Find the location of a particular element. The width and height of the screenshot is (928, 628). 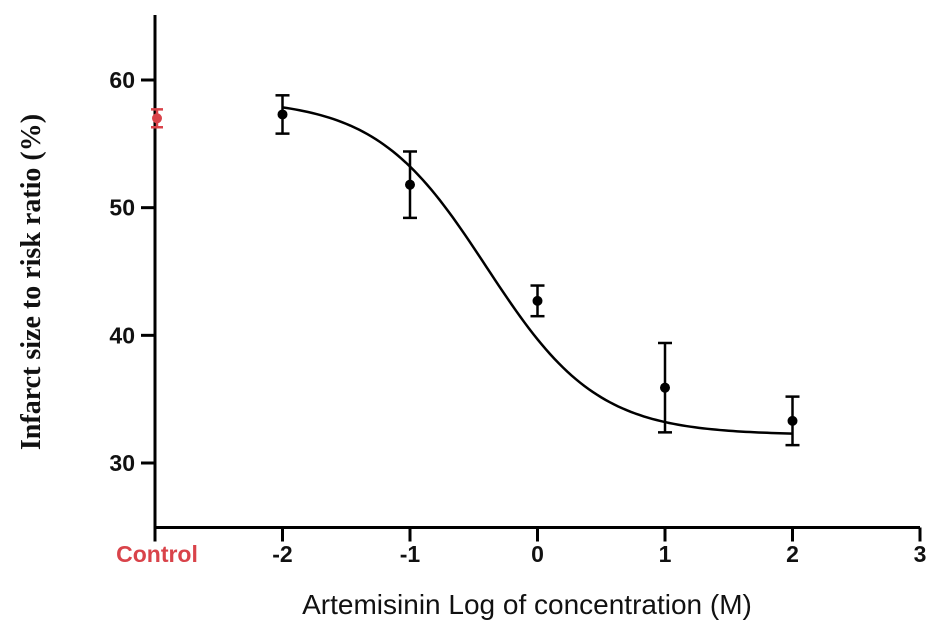

x-tick-label: 3 is located at coordinates (920, 554).